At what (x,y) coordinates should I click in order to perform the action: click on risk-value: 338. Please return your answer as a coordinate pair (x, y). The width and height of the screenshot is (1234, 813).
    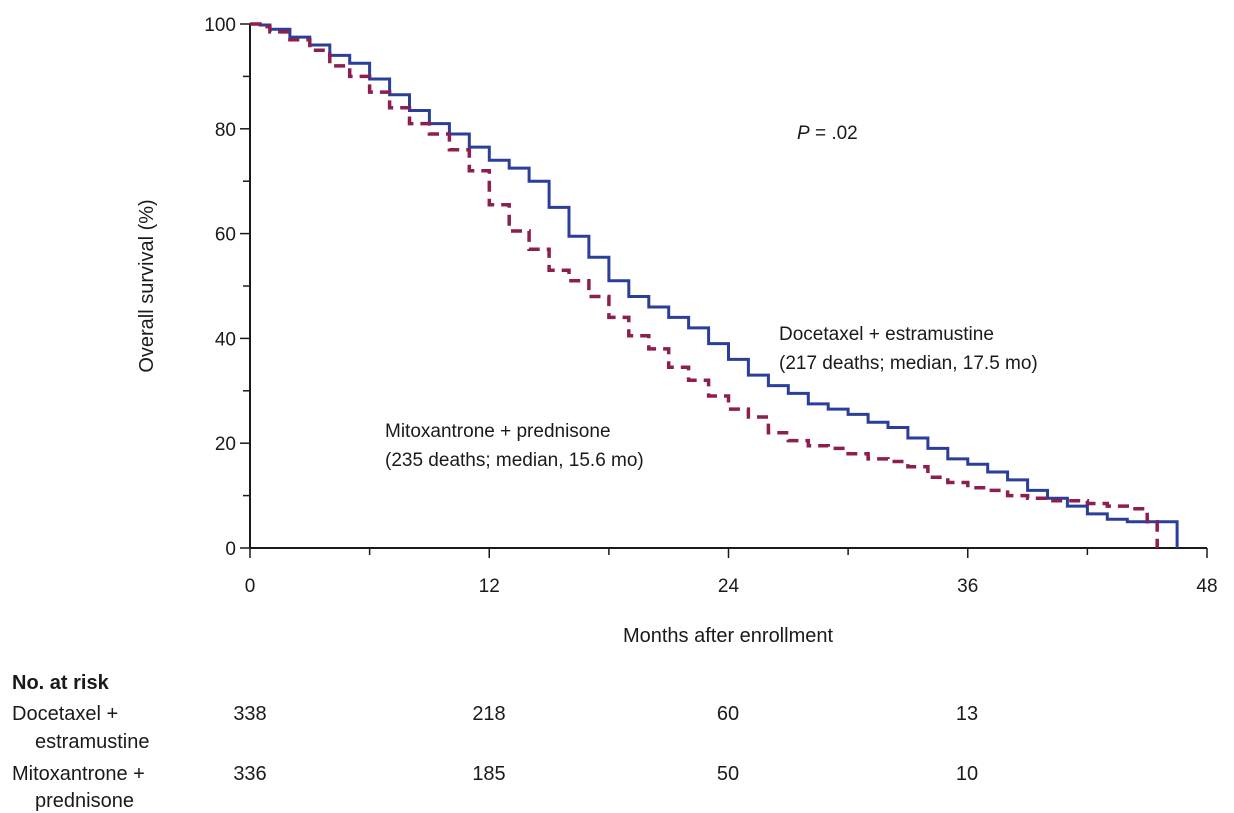
    Looking at the image, I should click on (250, 714).